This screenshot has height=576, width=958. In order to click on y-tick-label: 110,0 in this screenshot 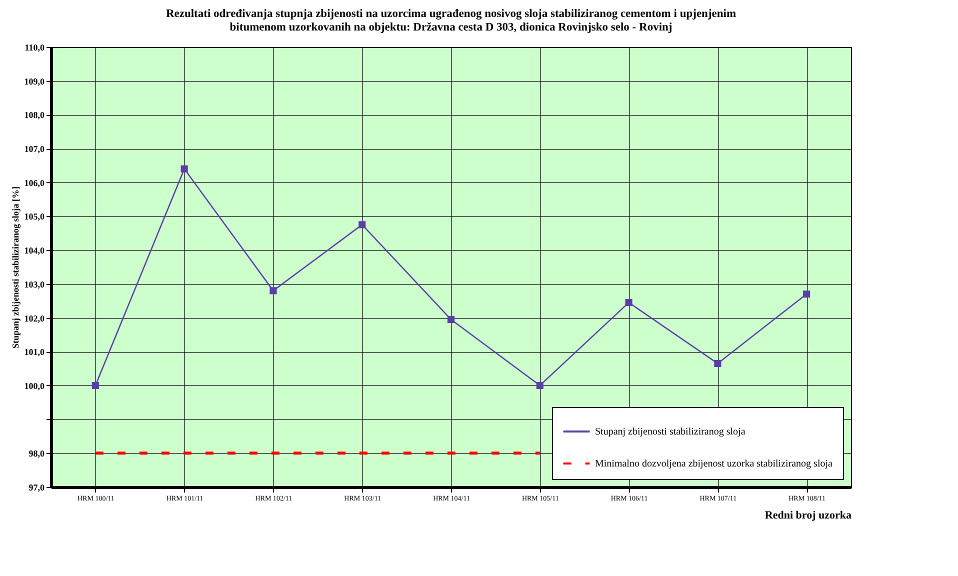, I will do `click(34, 47)`.